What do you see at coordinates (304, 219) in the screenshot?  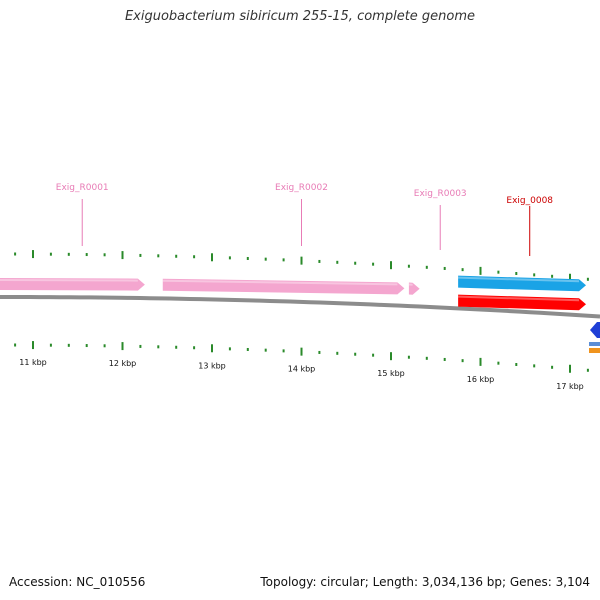 I see `feature-labels: Exig_R0001 Exig_R0002 Exig_R0003 Exig_0008` at bounding box center [304, 219].